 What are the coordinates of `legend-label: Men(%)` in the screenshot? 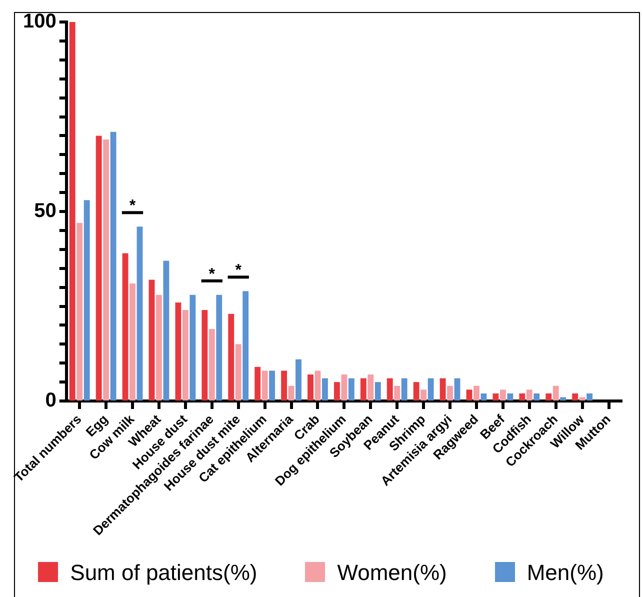 It's located at (565, 573).